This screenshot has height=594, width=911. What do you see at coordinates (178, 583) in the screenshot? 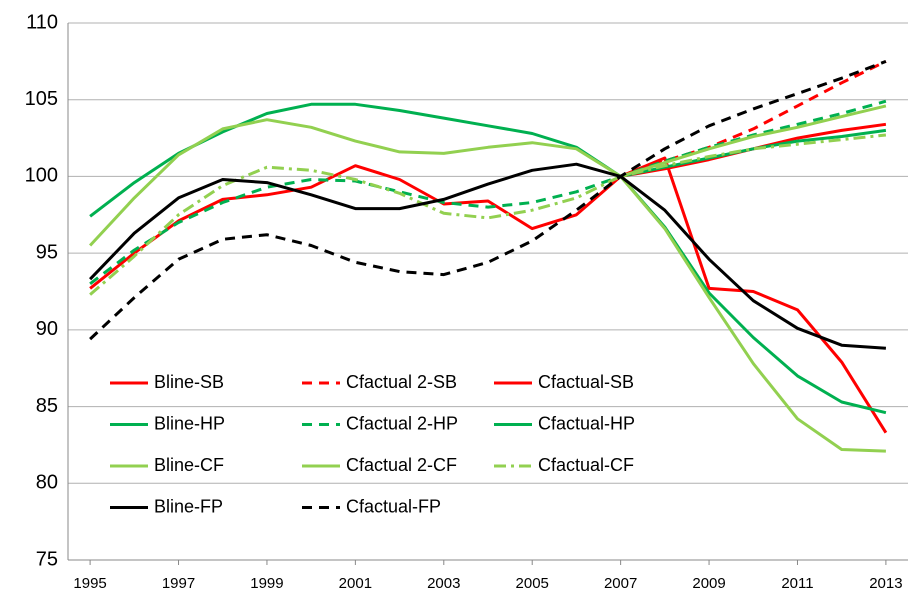
I see `x-tick-label: 1997` at bounding box center [178, 583].